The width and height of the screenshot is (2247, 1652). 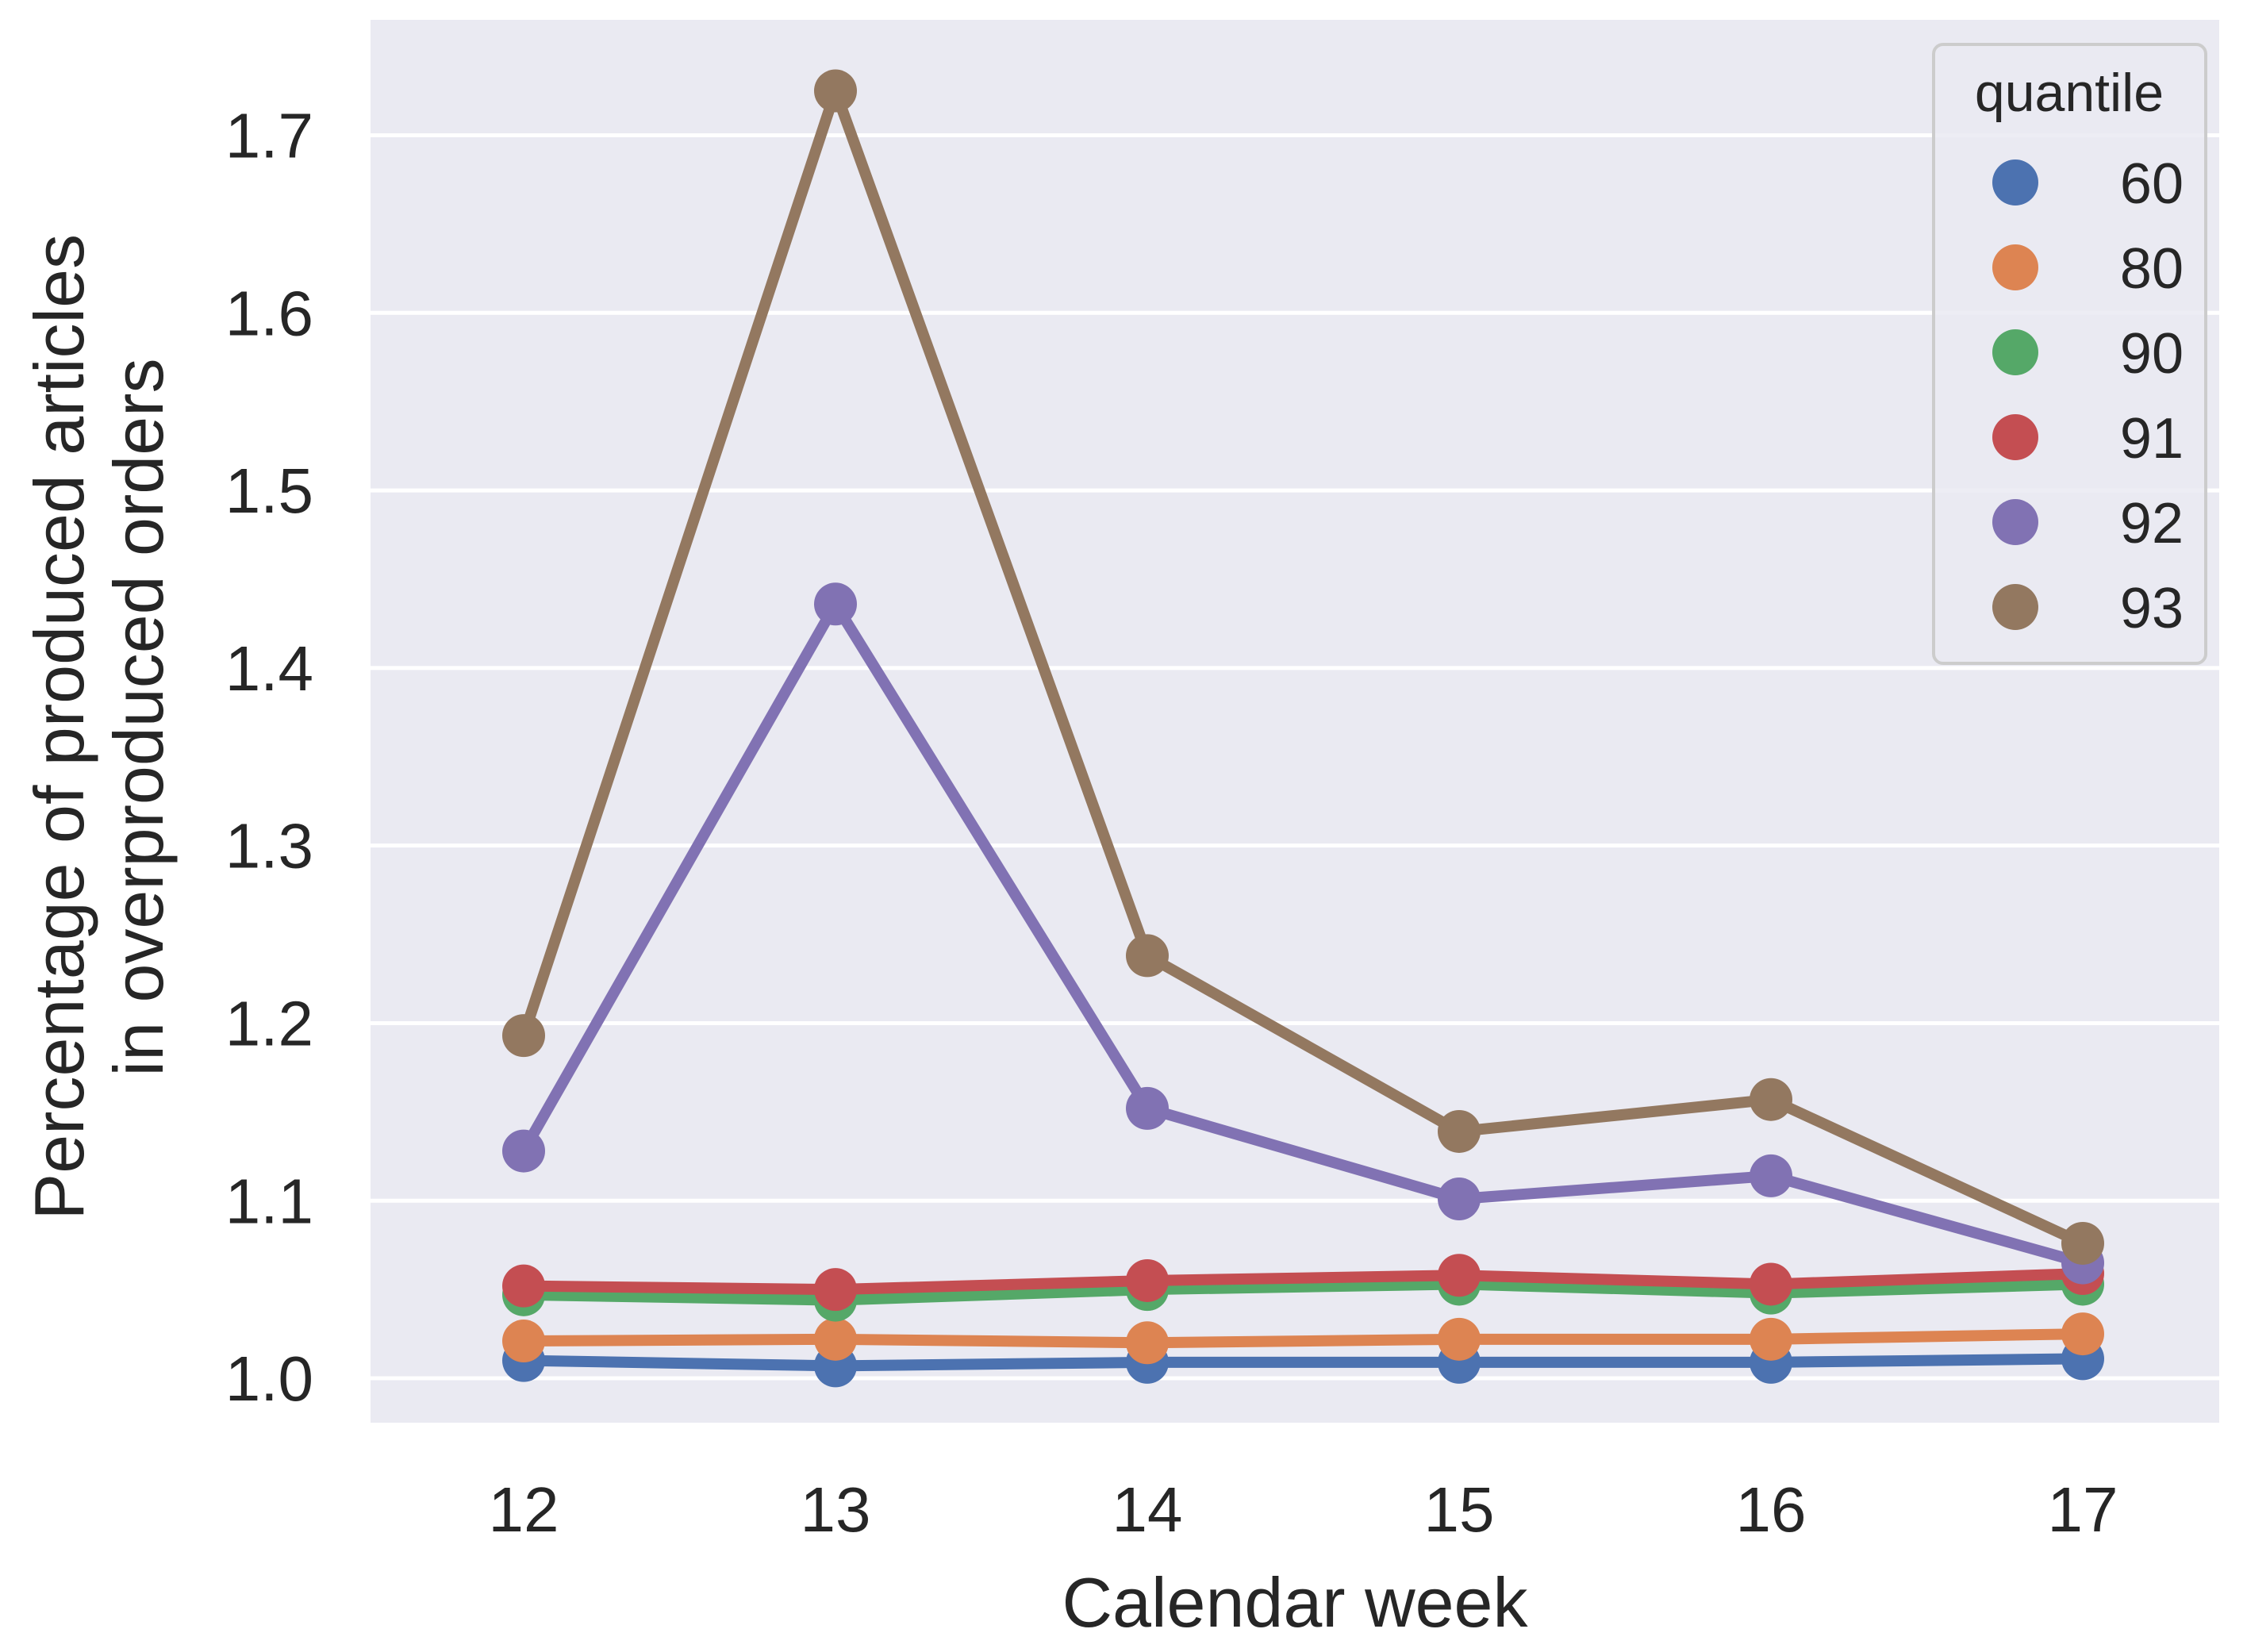 What do you see at coordinates (269, 1023) in the screenshot?
I see `y-tick-label: 1.2` at bounding box center [269, 1023].